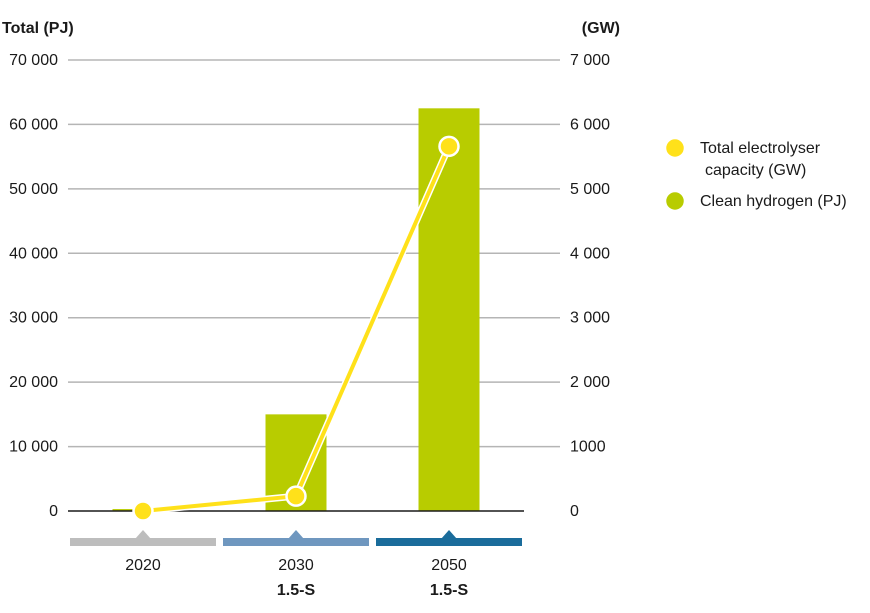 Image resolution: width=870 pixels, height=613 pixels. Describe the element at coordinates (773, 201) in the screenshot. I see `legend-label: Clean hydrogen (PJ)` at that location.